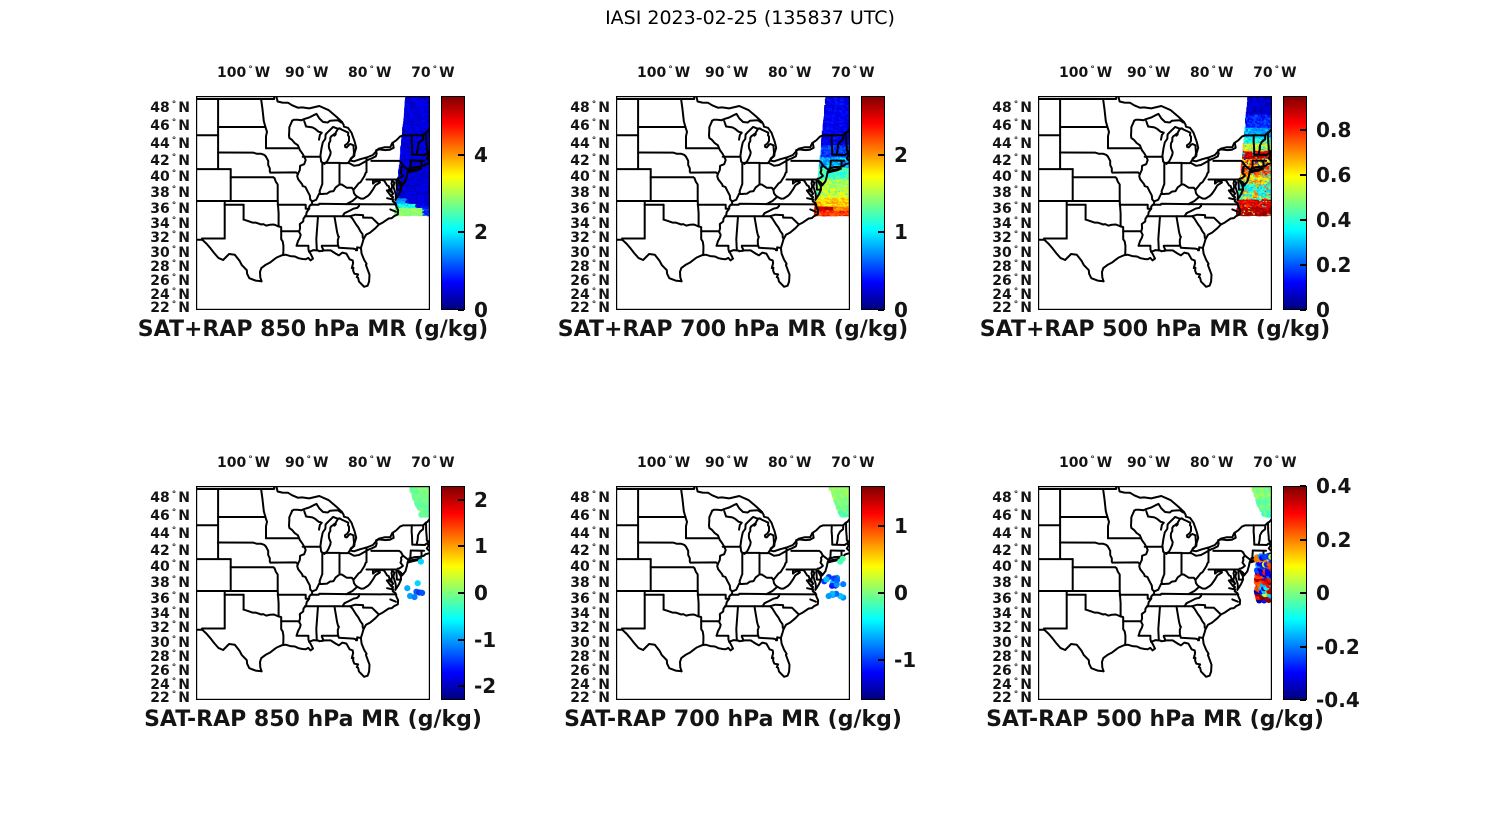  Describe the element at coordinates (481, 154) in the screenshot. I see `colorbar-tick-label: 4` at that location.